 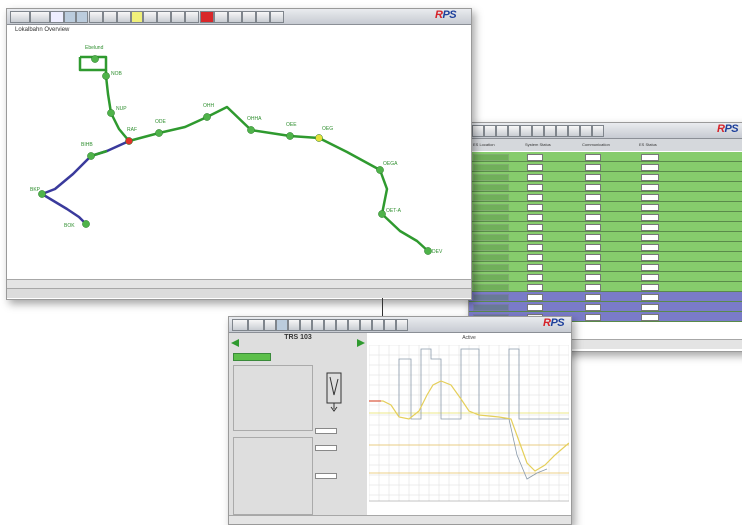 What do you see at coordinates (209, 106) in the screenshot?
I see `station-label: OHH` at bounding box center [209, 106].